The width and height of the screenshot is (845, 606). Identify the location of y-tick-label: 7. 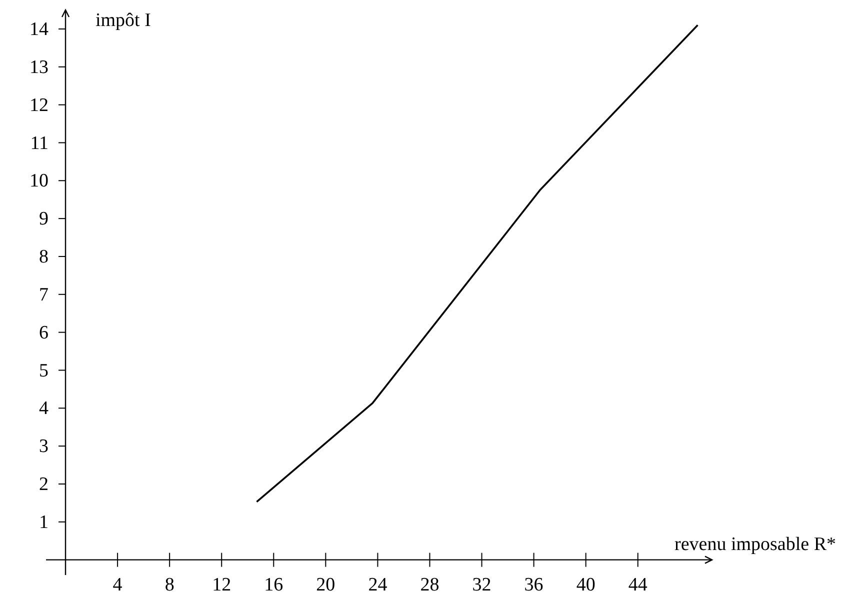
(44, 295).